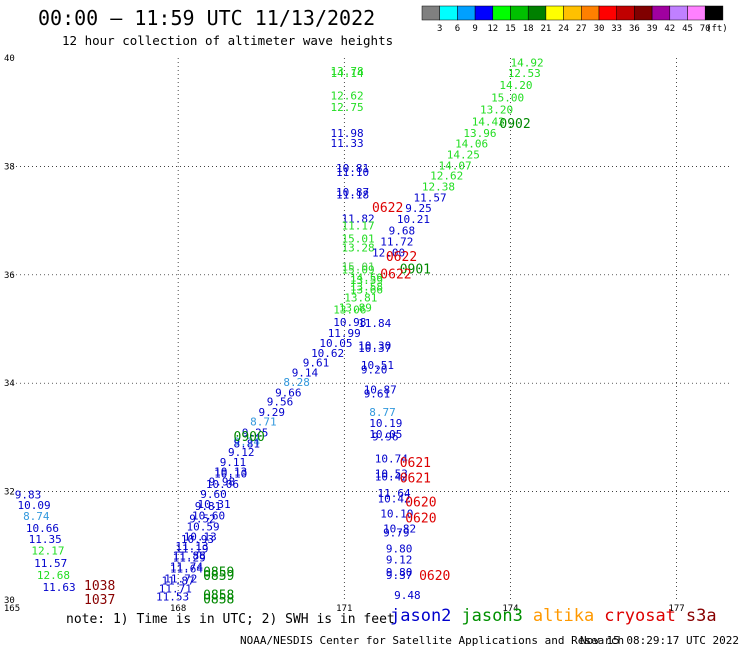 The image size is (740, 650). Describe the element at coordinates (388, 253) in the screenshot. I see `wave-height-label: 12.00` at that location.